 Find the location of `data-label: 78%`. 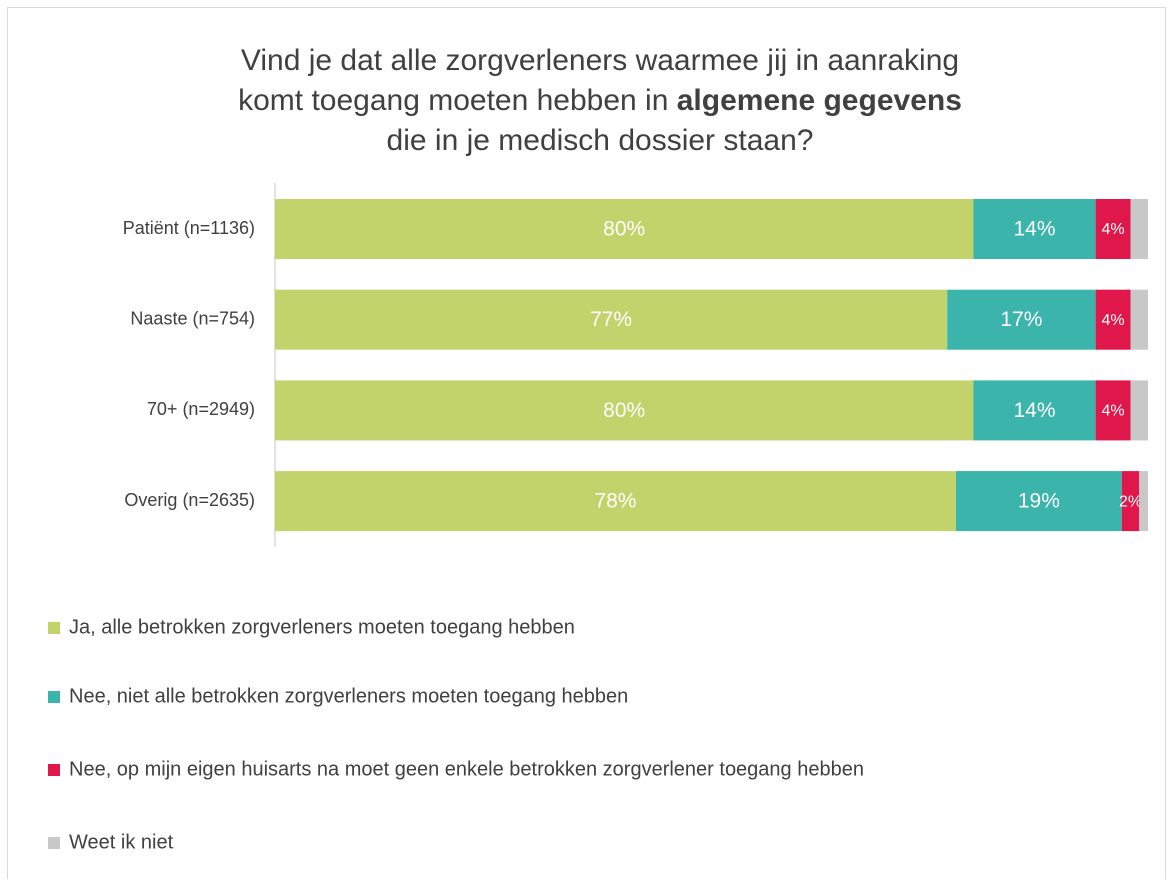

data-label: 78% is located at coordinates (615, 501).